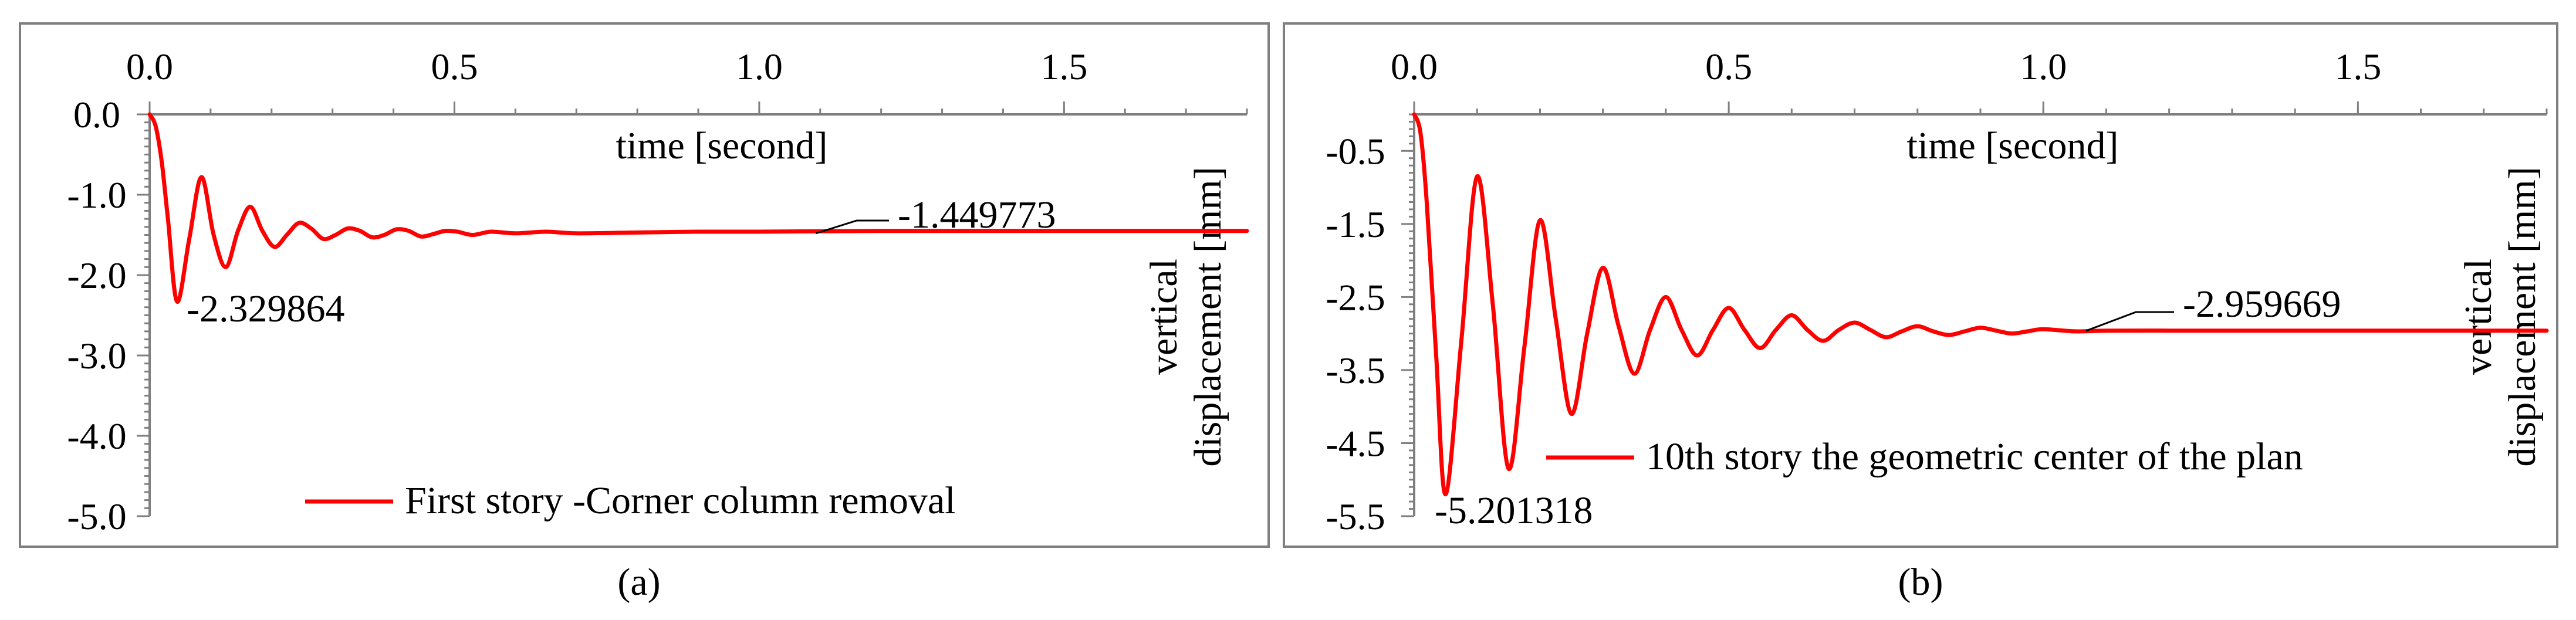 The width and height of the screenshot is (2576, 620). What do you see at coordinates (977, 215) in the screenshot?
I see `annotation-label: -1.449773` at bounding box center [977, 215].